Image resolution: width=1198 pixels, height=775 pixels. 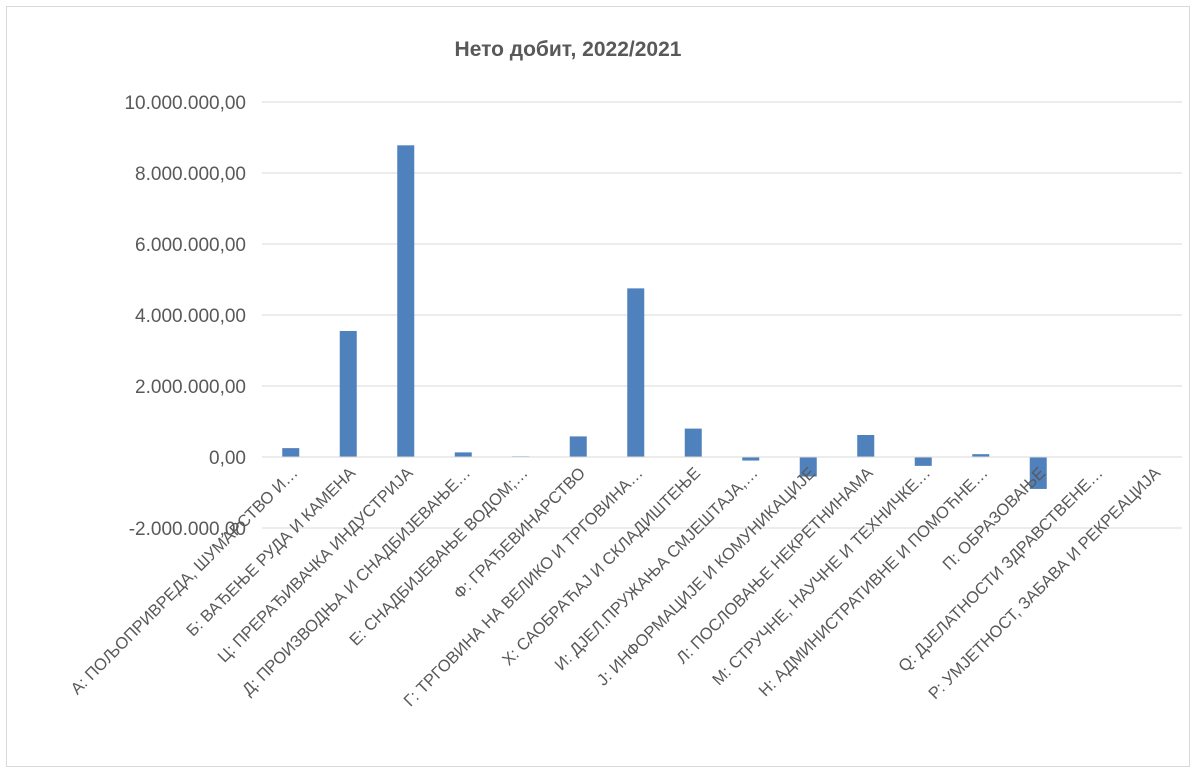 What do you see at coordinates (227, 458) in the screenshot?
I see `y-tick-label: 0,00` at bounding box center [227, 458].